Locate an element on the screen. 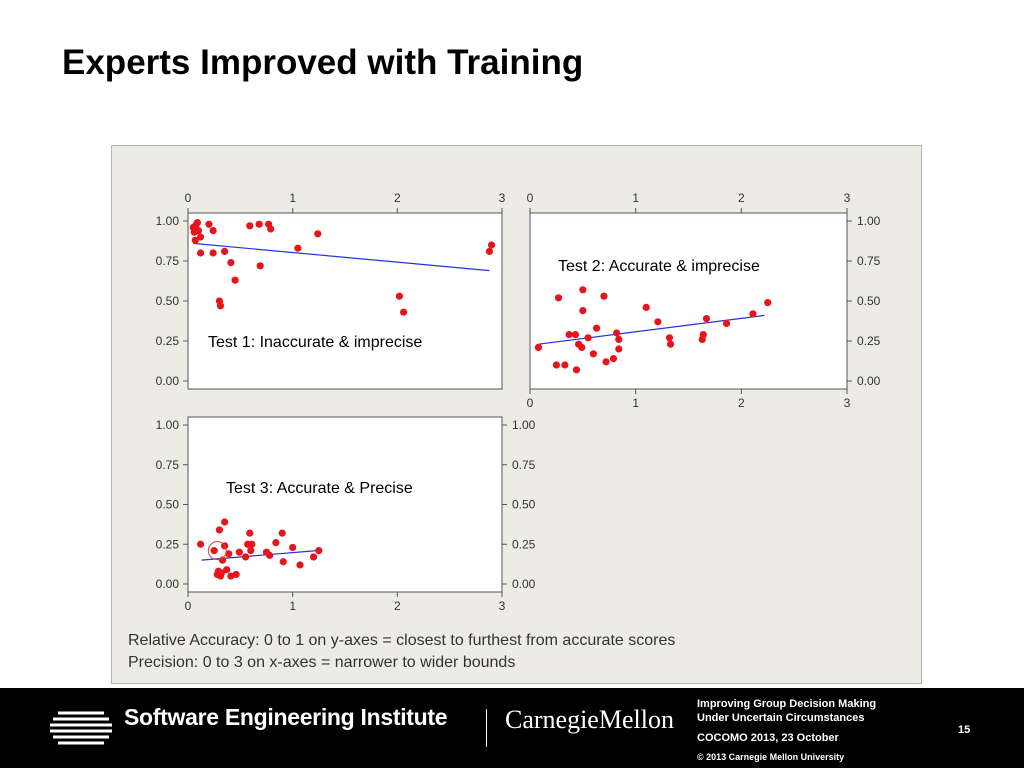 This screenshot has width=1024, height=768. plot2-xtick-label-top: 3 is located at coordinates (847, 198).